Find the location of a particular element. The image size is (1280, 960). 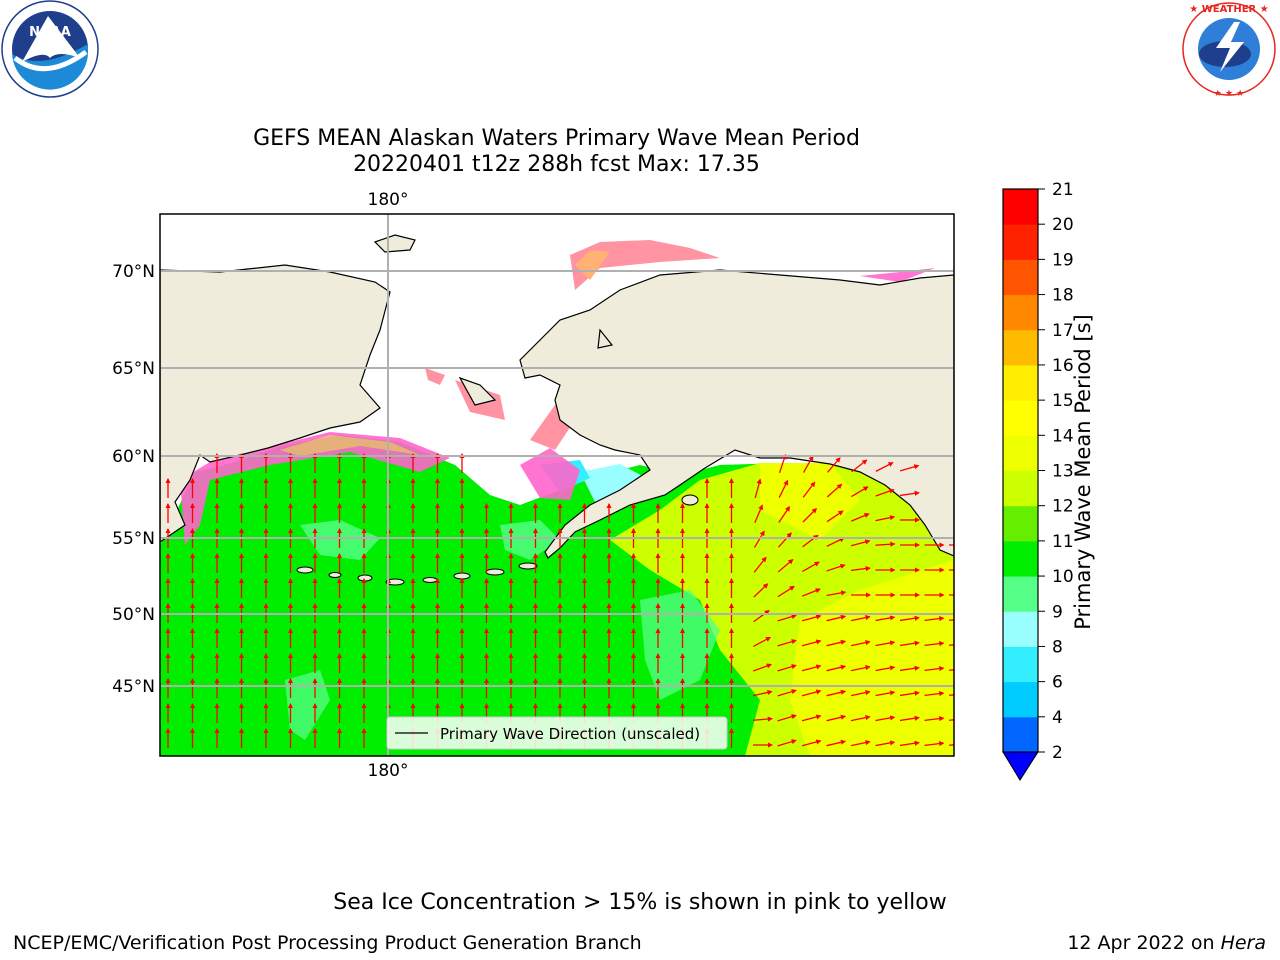

noaa-logo: NOAA is located at coordinates (50, 49).